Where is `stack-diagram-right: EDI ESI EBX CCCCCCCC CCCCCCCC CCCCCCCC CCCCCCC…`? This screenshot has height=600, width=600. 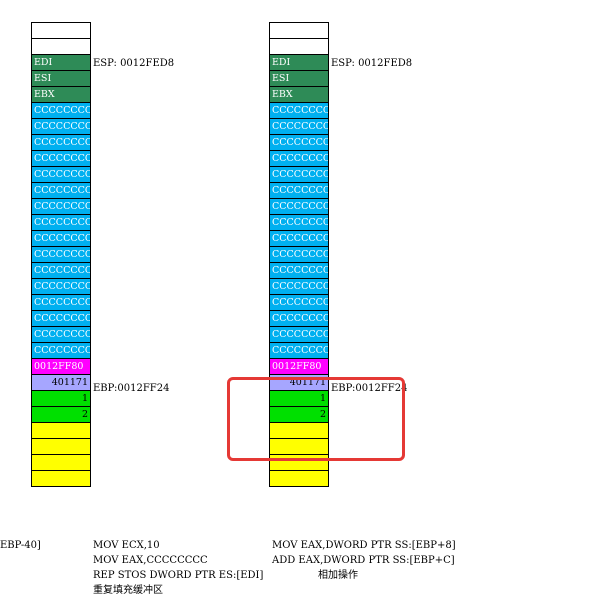
stack-diagram-right: EDI ESI EBX CCCCCCCC CCCCCCCC CCCCCCCC CCCCCCC… is located at coordinates (299, 254).